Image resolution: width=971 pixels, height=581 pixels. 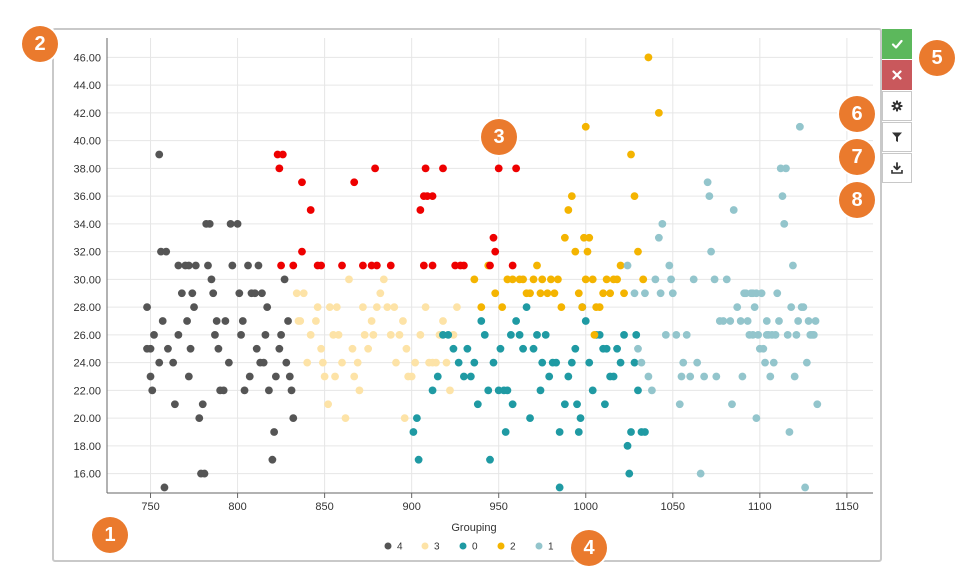 I want to click on filter-button, so click(x=897, y=137).